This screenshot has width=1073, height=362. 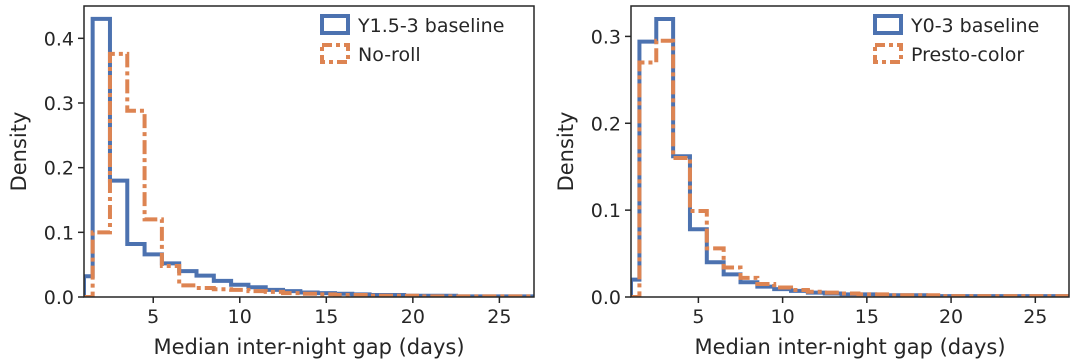 I want to click on legend-label: No-roll, so click(x=389, y=55).